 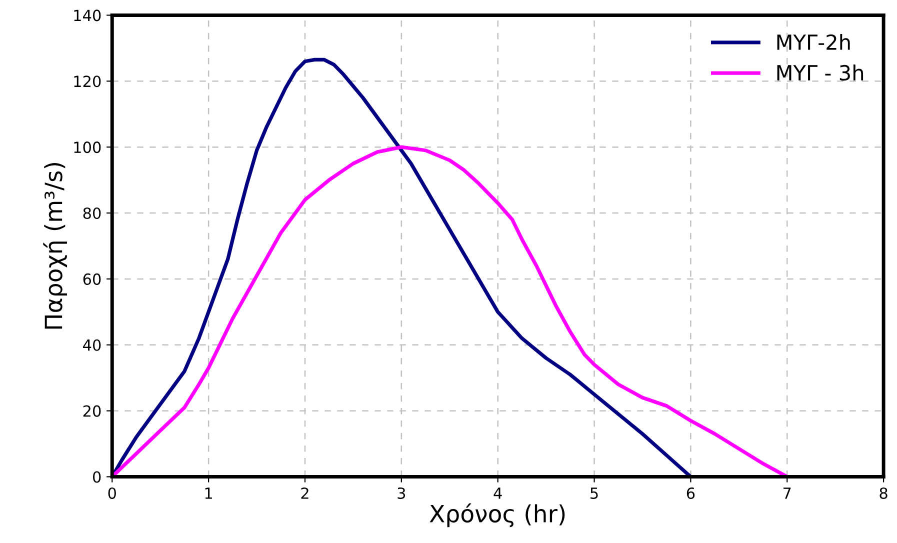 What do you see at coordinates (497, 515) in the screenshot?
I see `x-axis-title: Χρόνος (hr)` at bounding box center [497, 515].